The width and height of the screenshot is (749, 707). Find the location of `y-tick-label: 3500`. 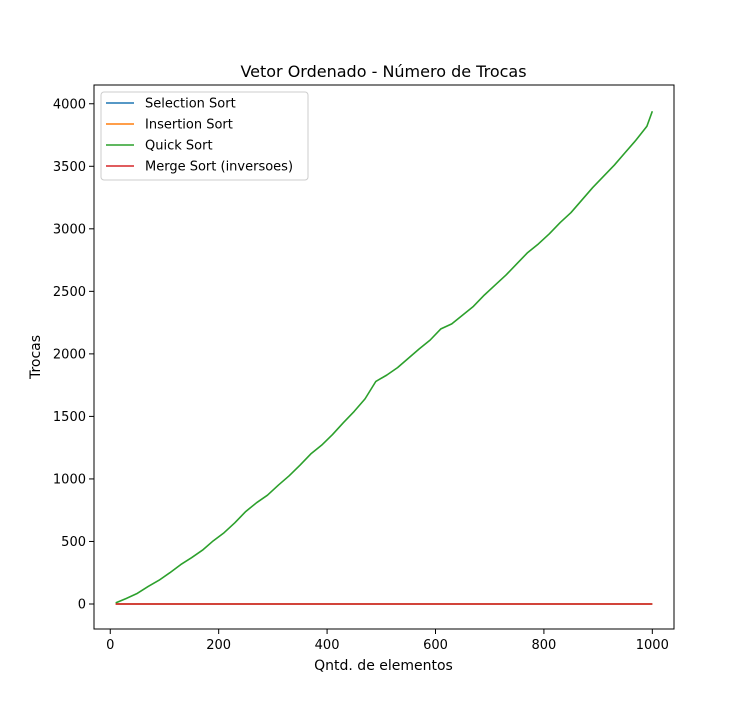

y-tick-label: 3500 is located at coordinates (69, 167).